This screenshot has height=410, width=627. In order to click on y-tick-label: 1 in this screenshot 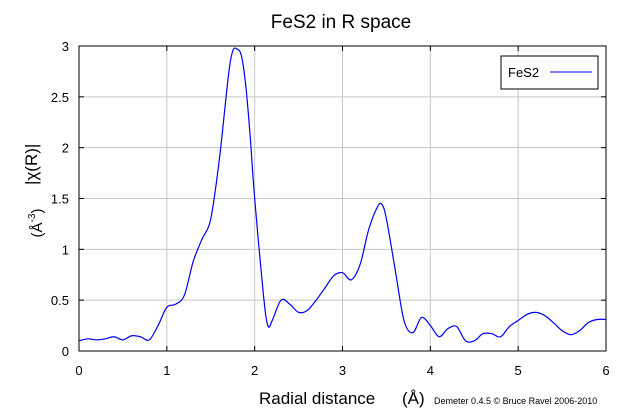, I will do `click(65, 249)`.